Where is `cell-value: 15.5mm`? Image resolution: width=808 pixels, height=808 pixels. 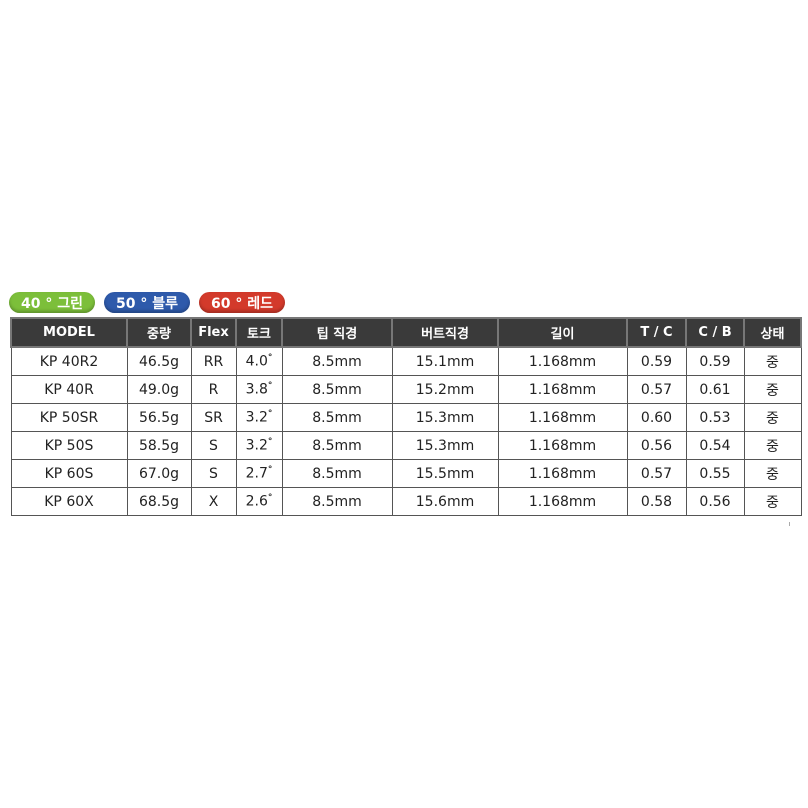 cell-value: 15.5mm is located at coordinates (445, 473).